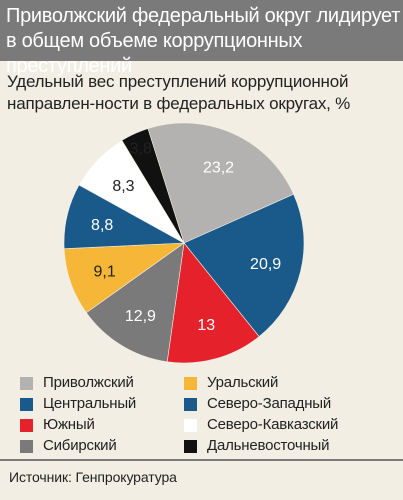  I want to click on legend-label: Северо-Кавказский, so click(273, 424).